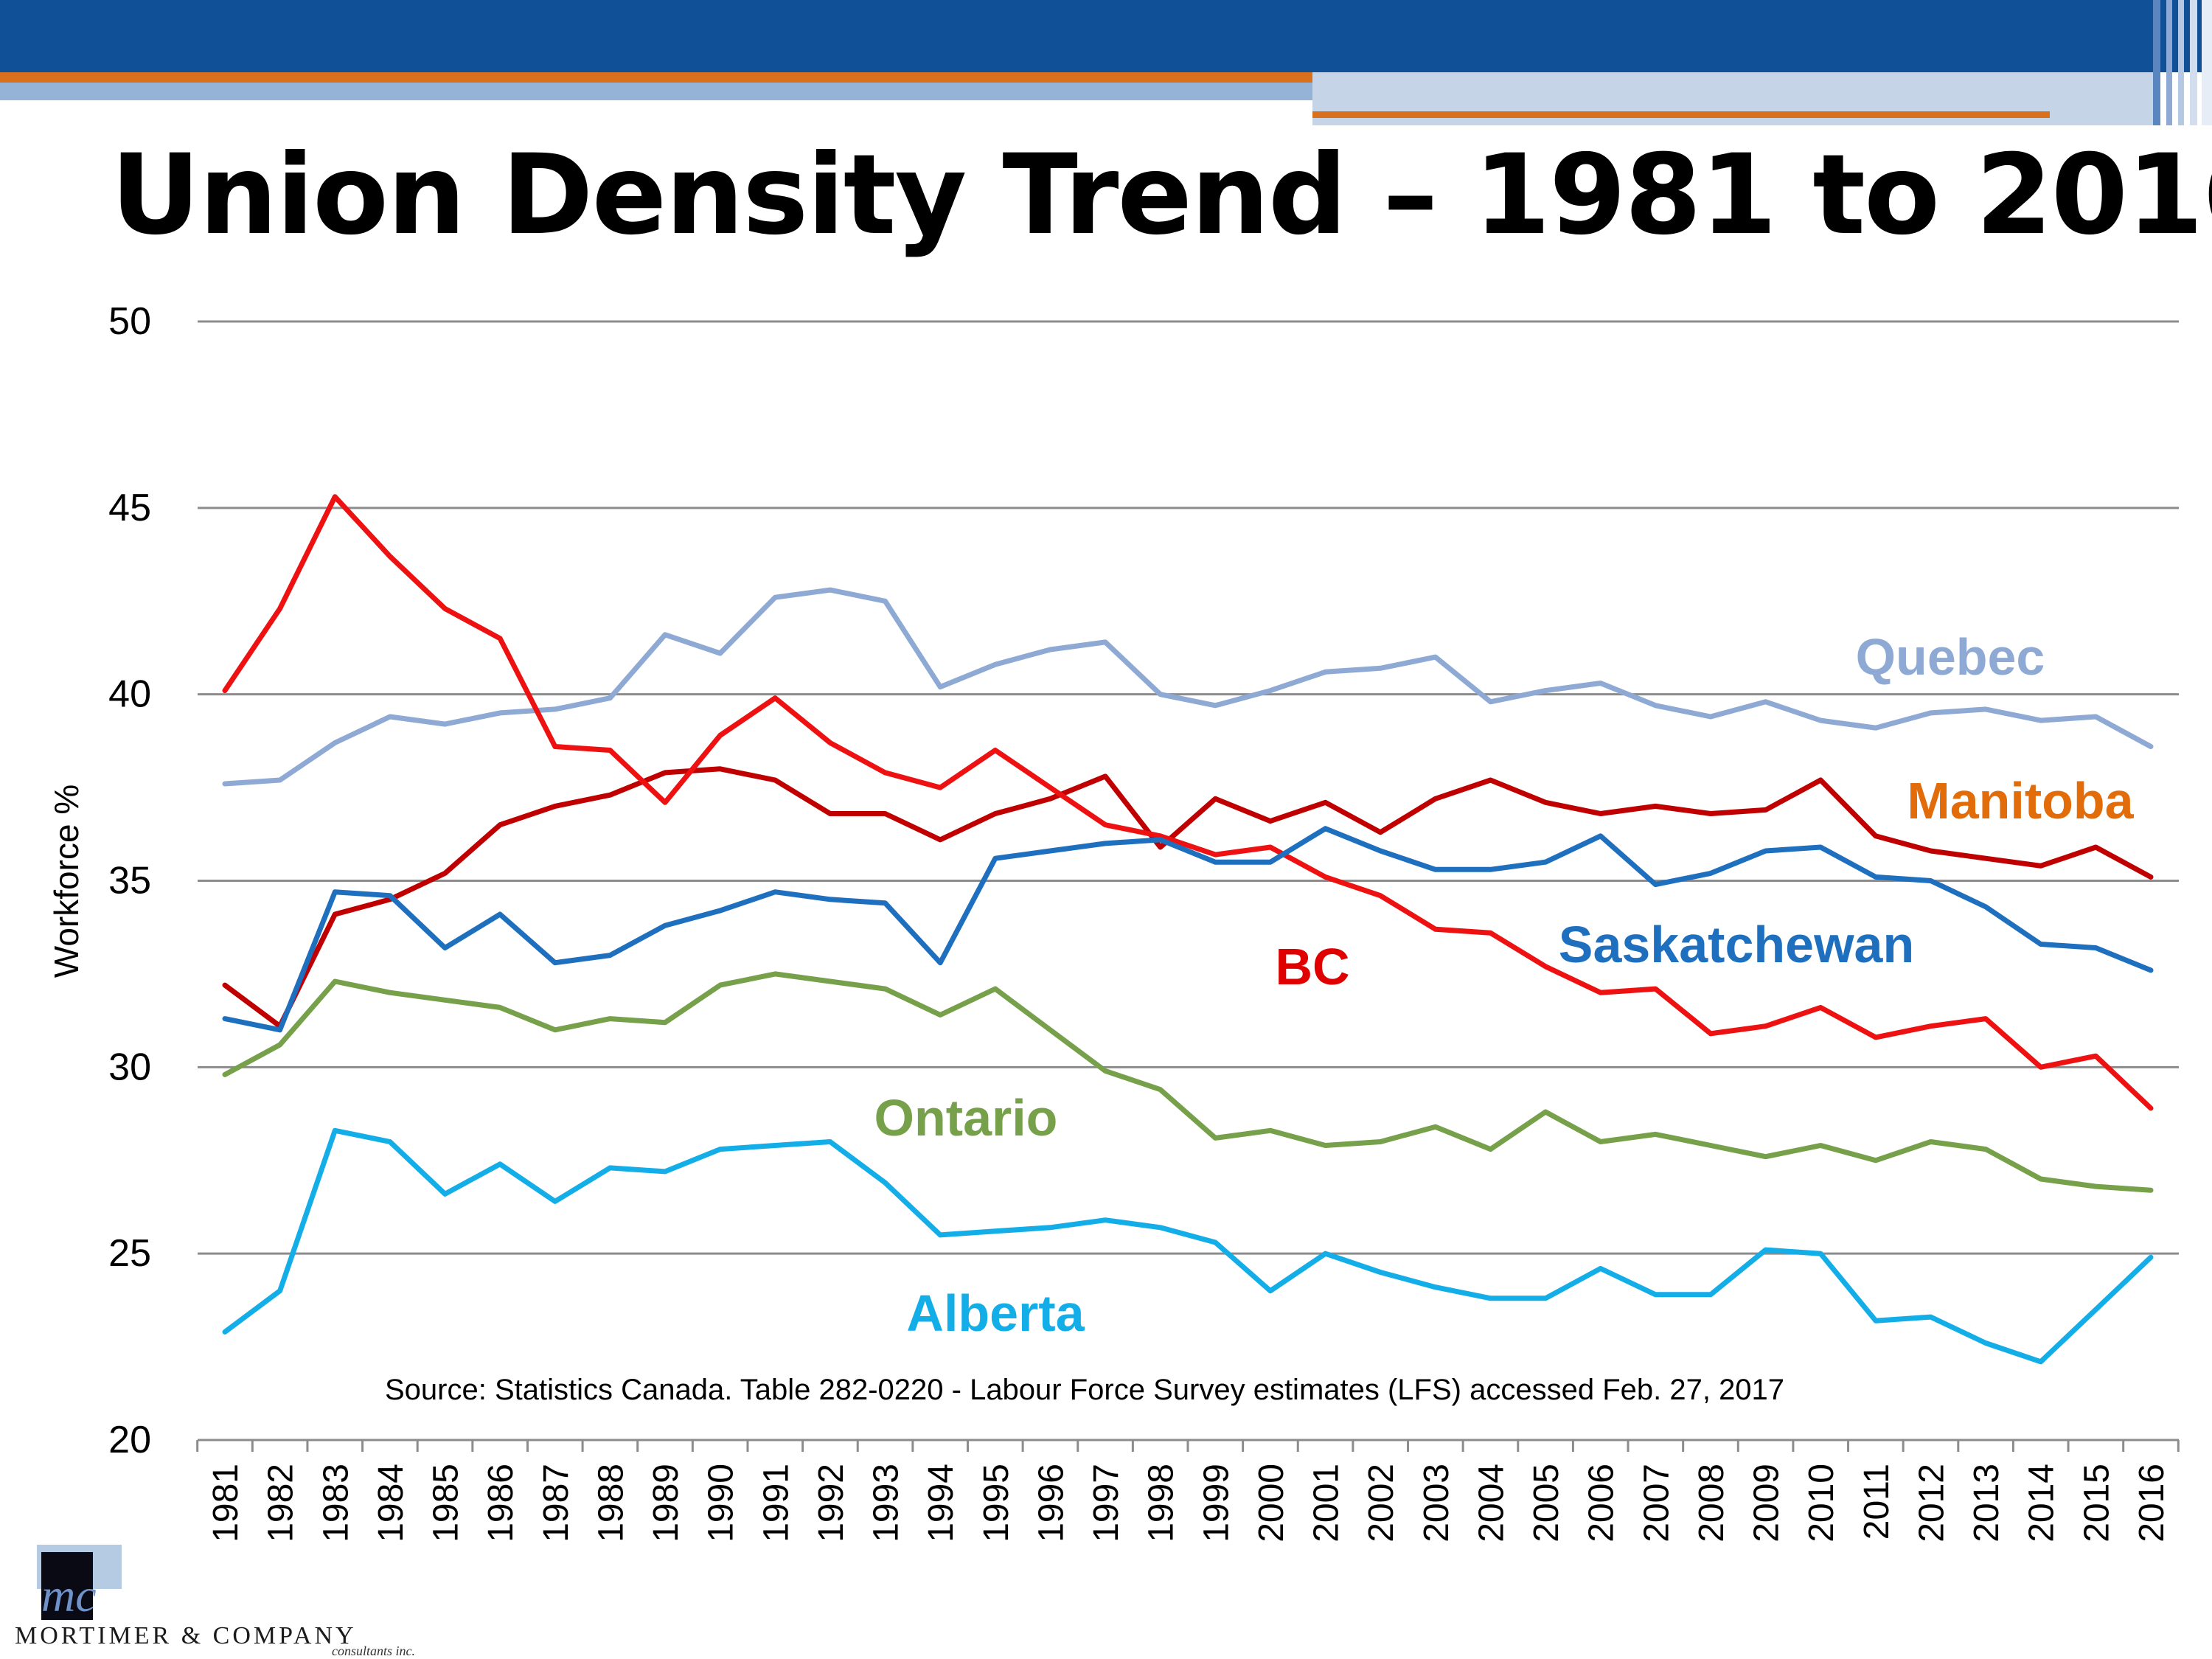 Image resolution: width=2212 pixels, height=1659 pixels. What do you see at coordinates (215, 1600) in the screenshot?
I see `company-logo: mc MORTIMER & COMPANY consultants inc.` at bounding box center [215, 1600].